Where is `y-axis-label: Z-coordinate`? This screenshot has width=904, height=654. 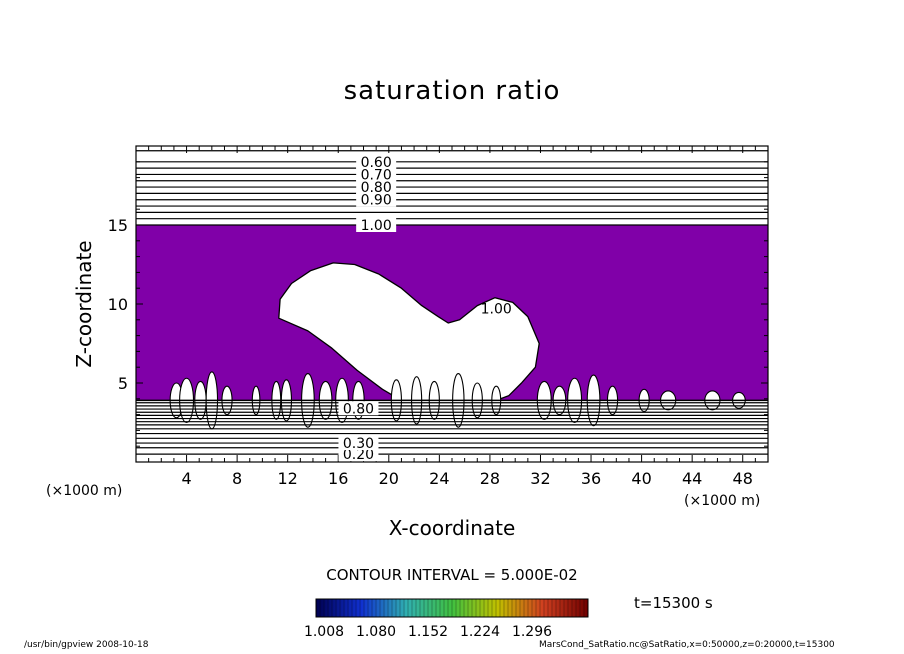 y-axis-label: Z-coordinate is located at coordinates (84, 304).